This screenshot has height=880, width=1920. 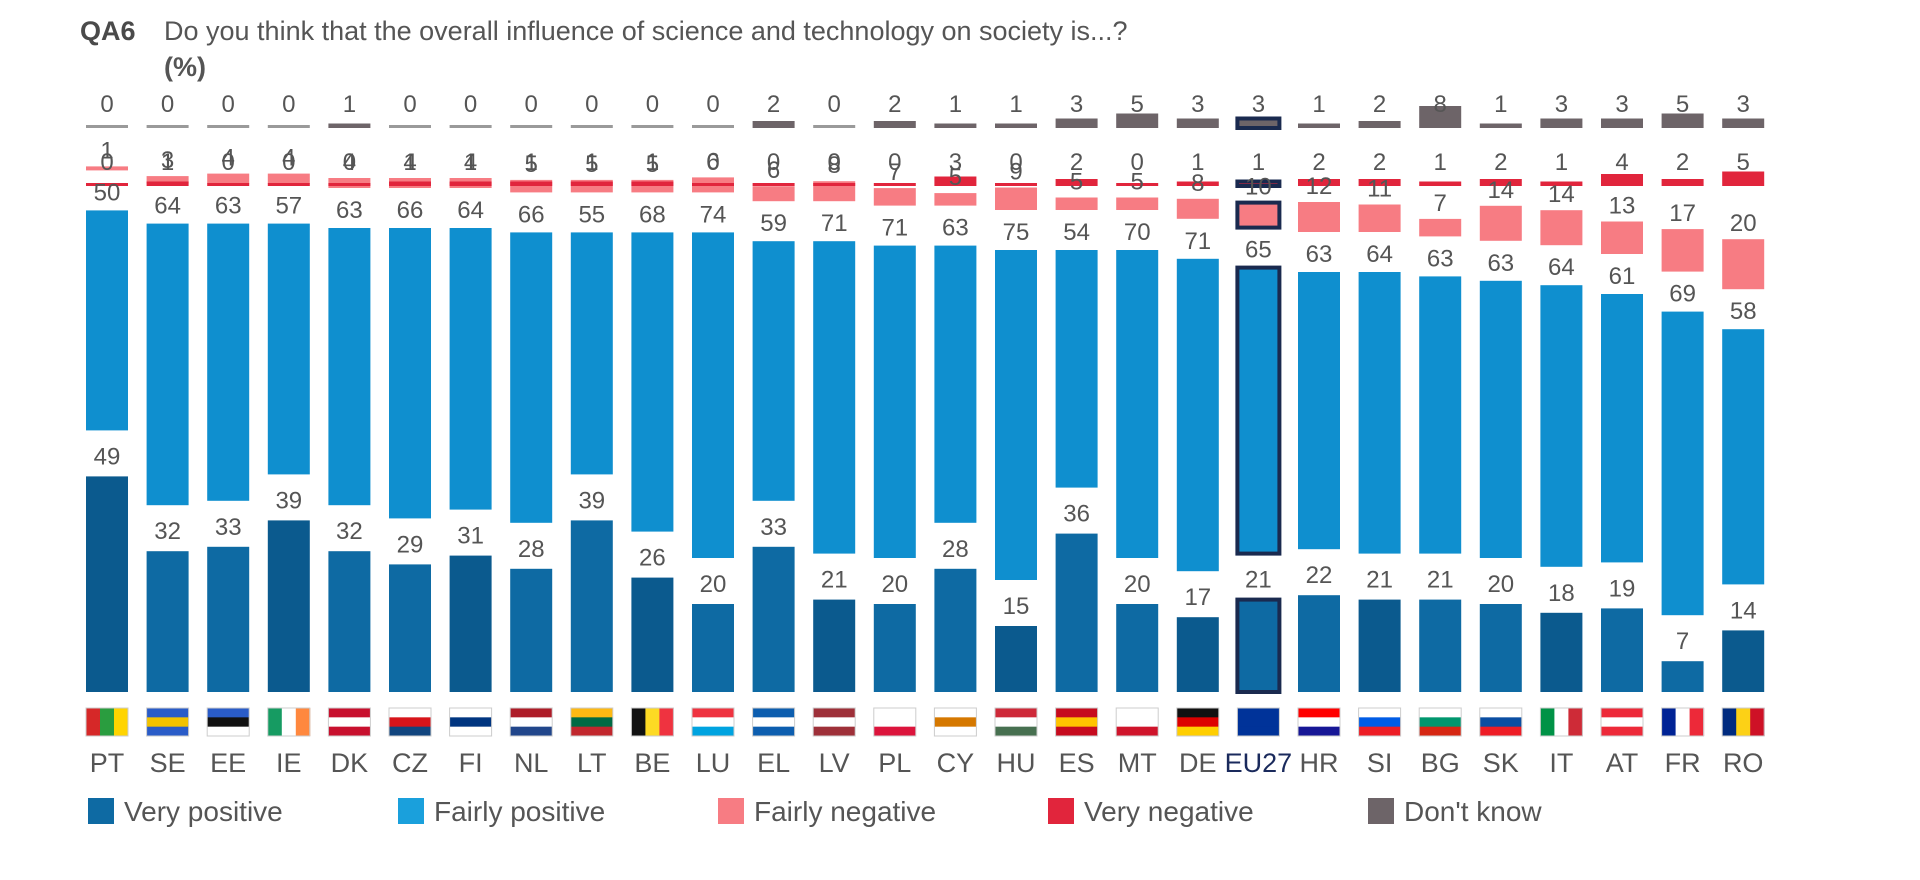 What do you see at coordinates (107, 184) in the screenshot?
I see `bar-very-negative-pt` at bounding box center [107, 184].